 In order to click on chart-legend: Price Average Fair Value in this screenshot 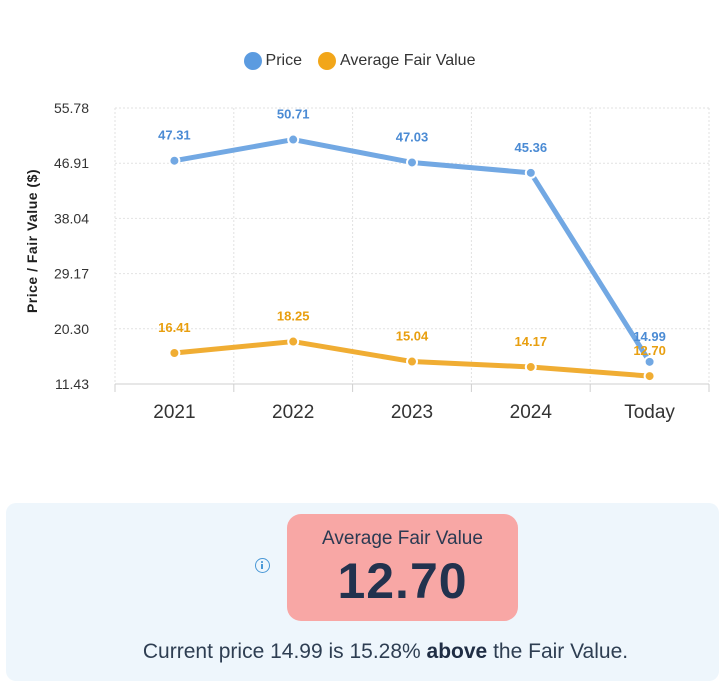, I will do `click(359, 61)`.